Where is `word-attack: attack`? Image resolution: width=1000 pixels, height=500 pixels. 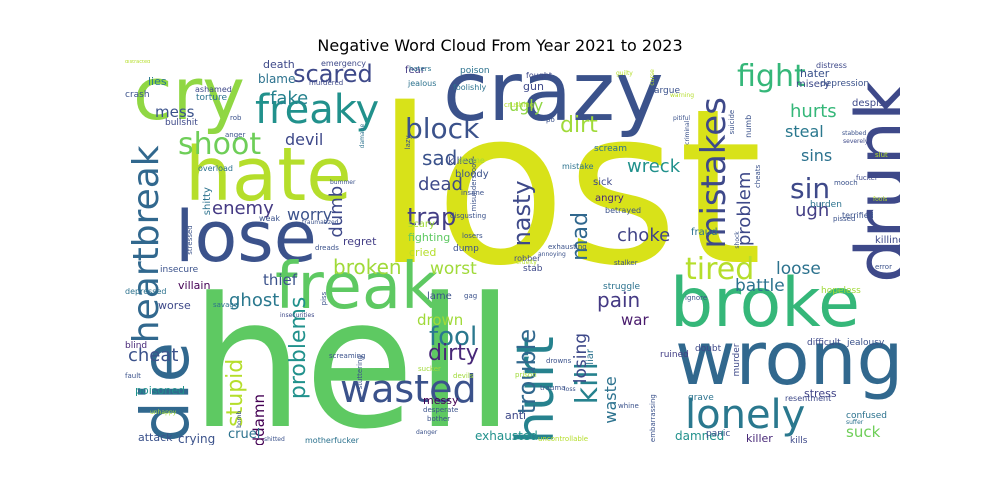 word-attack: attack is located at coordinates (155, 437).